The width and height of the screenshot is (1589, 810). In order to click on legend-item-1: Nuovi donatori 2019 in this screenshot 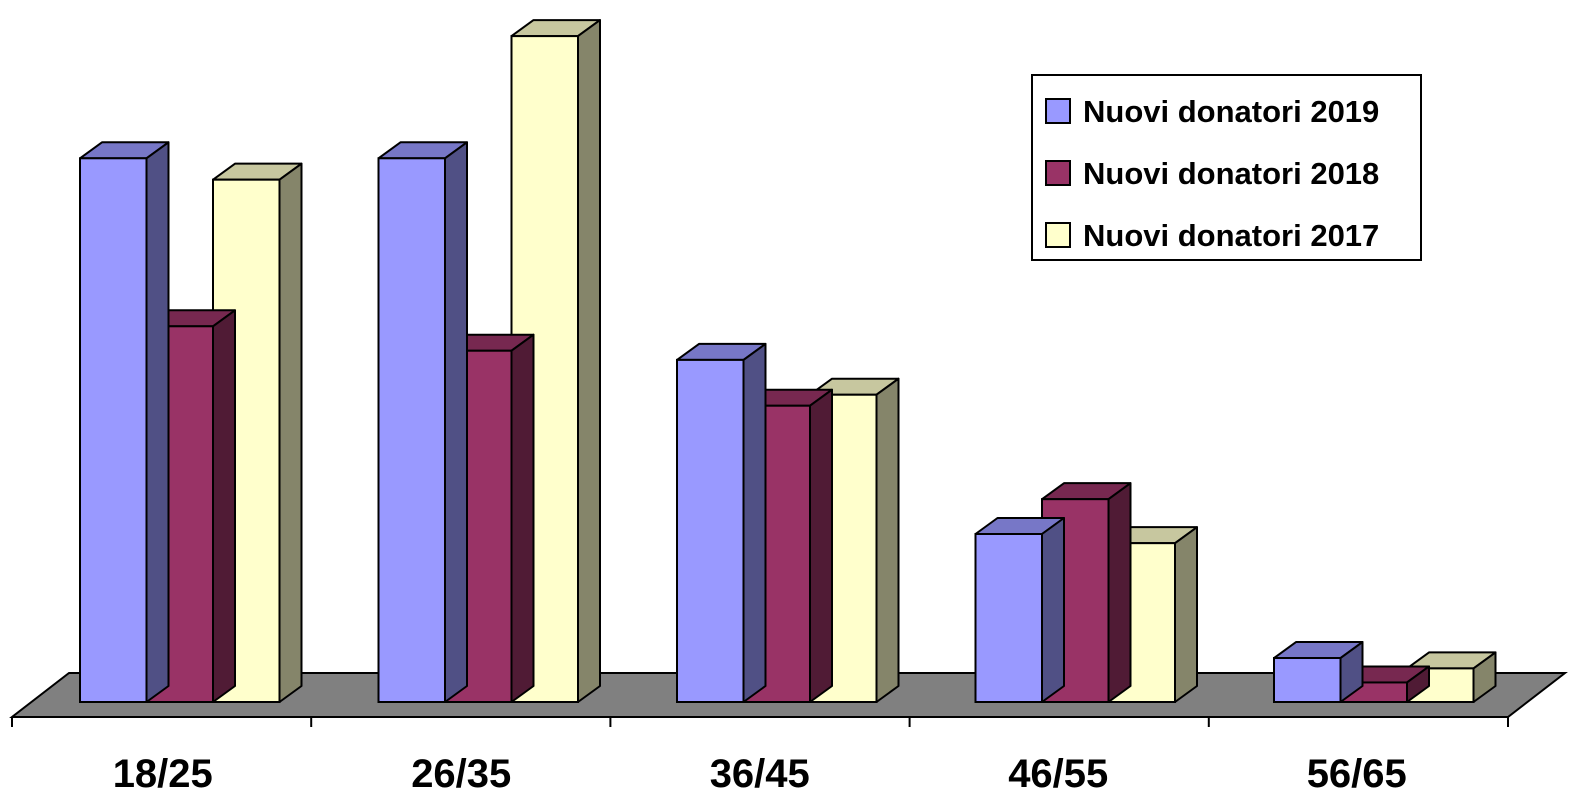, I will do `click(1212, 111)`.